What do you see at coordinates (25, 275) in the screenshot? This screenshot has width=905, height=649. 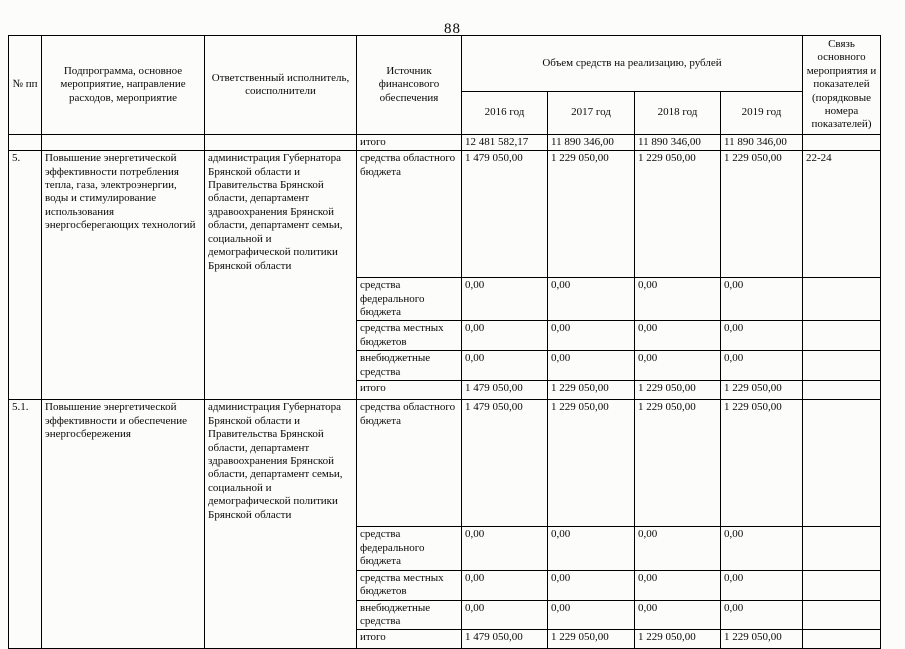 I see `num-cell: 5.` at bounding box center [25, 275].